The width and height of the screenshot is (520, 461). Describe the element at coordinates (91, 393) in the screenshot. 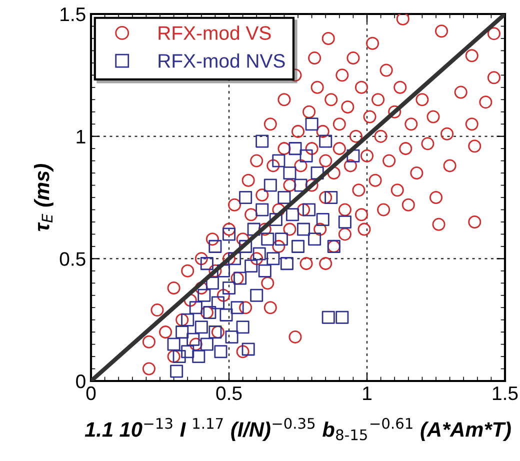

I see `x-tick-label: 0` at that location.